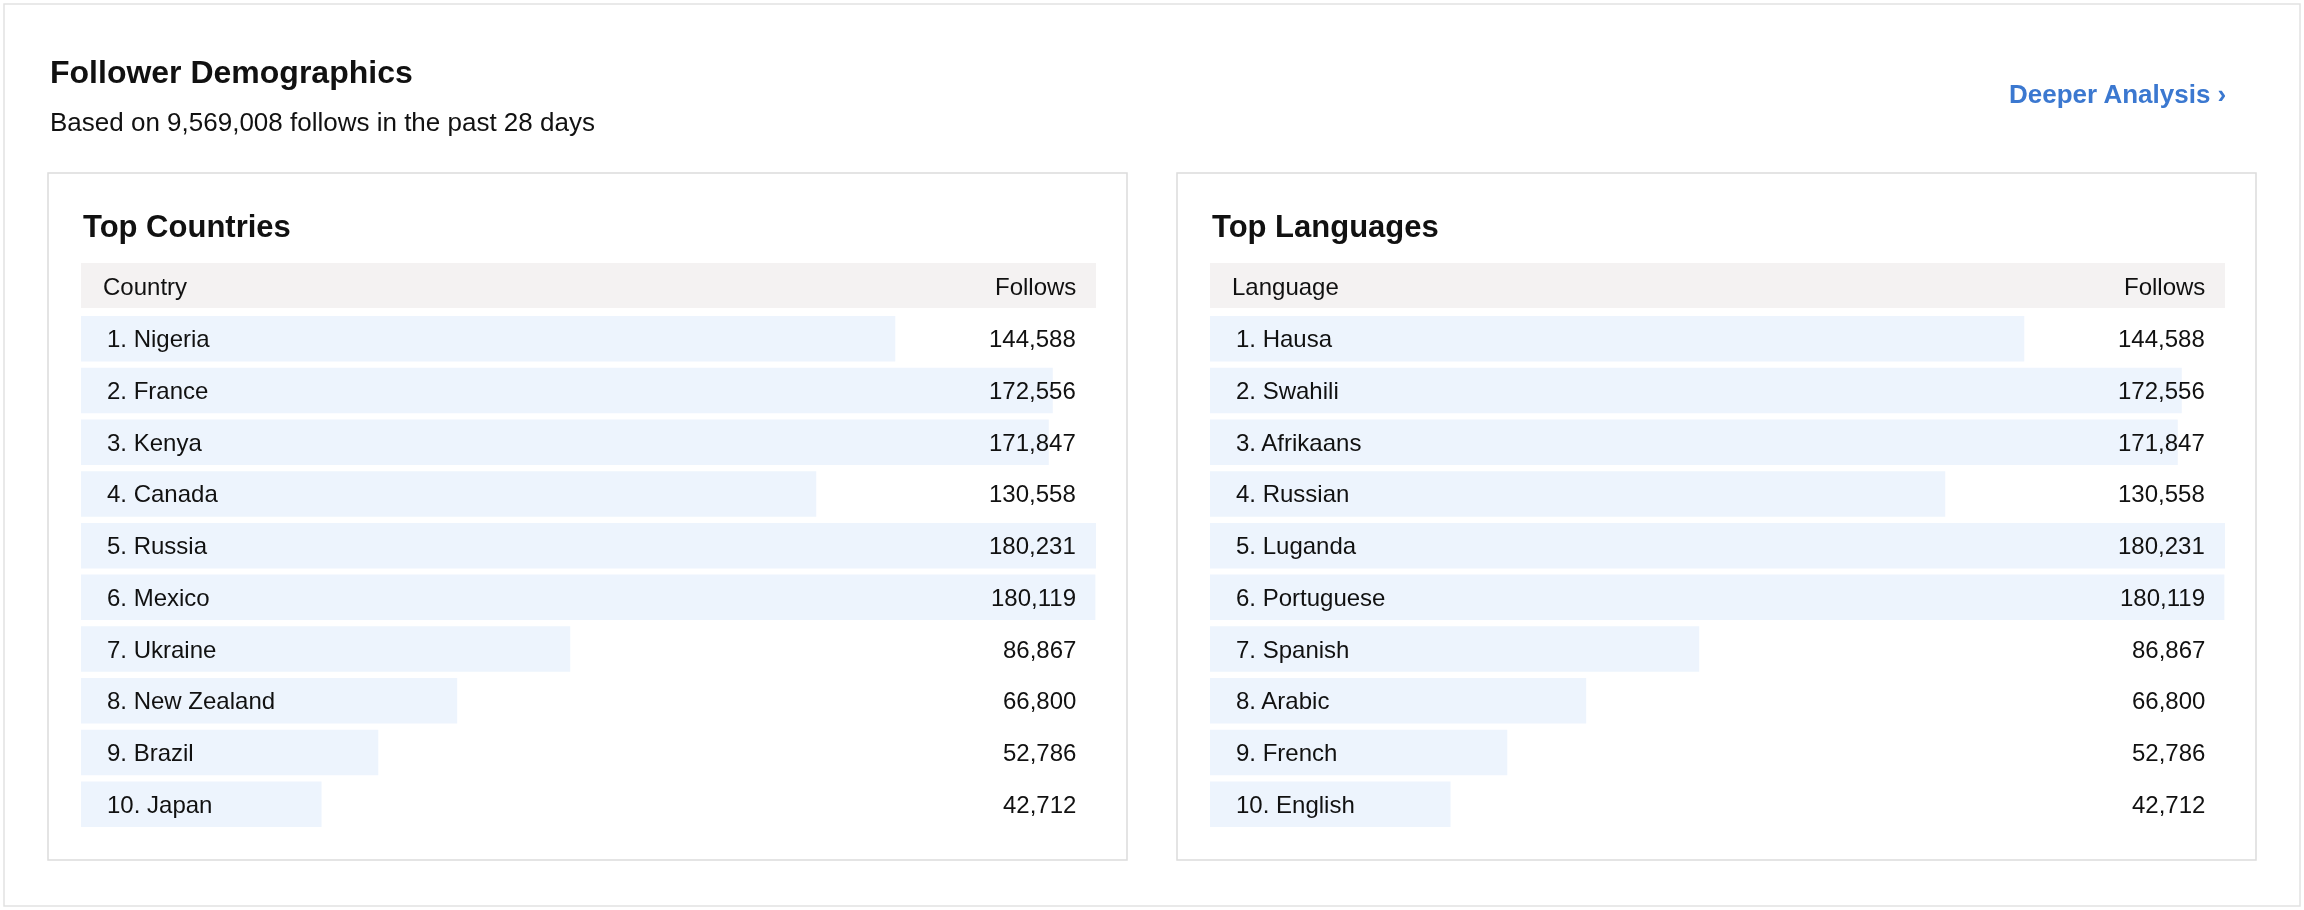 This screenshot has height=910, width=2304. I want to click on category-label: 5. Russia, so click(157, 545).